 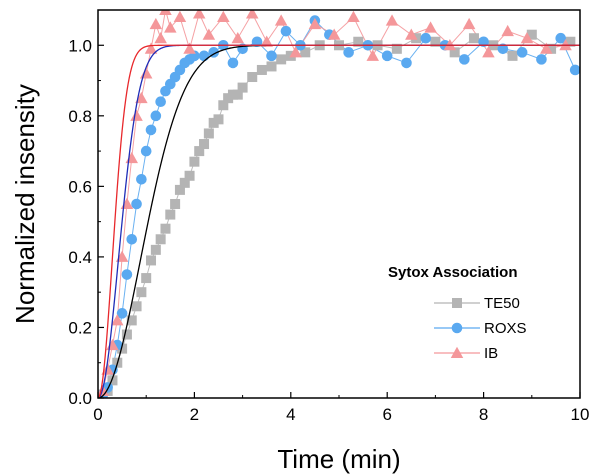 I want to click on y-axis-ticks: 0.0 0.2 0.4 0.6 0.8 1.0, so click(x=86, y=208).